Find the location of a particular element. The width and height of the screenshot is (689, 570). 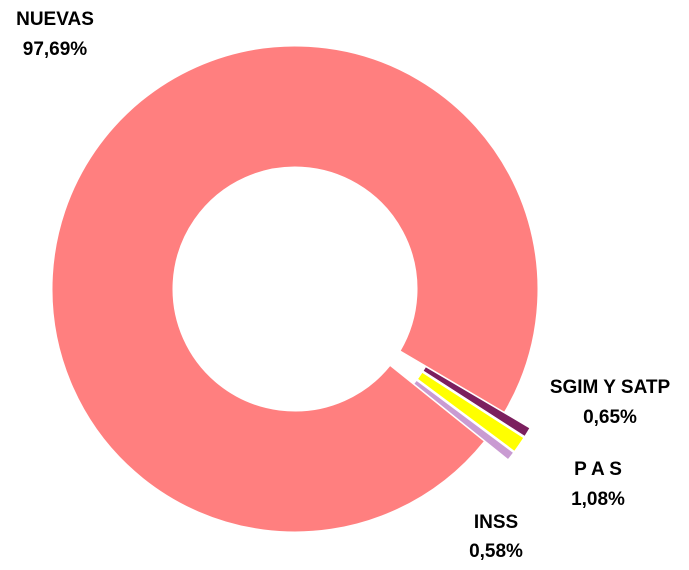

slice-label: NUEVAS is located at coordinates (55, 19).